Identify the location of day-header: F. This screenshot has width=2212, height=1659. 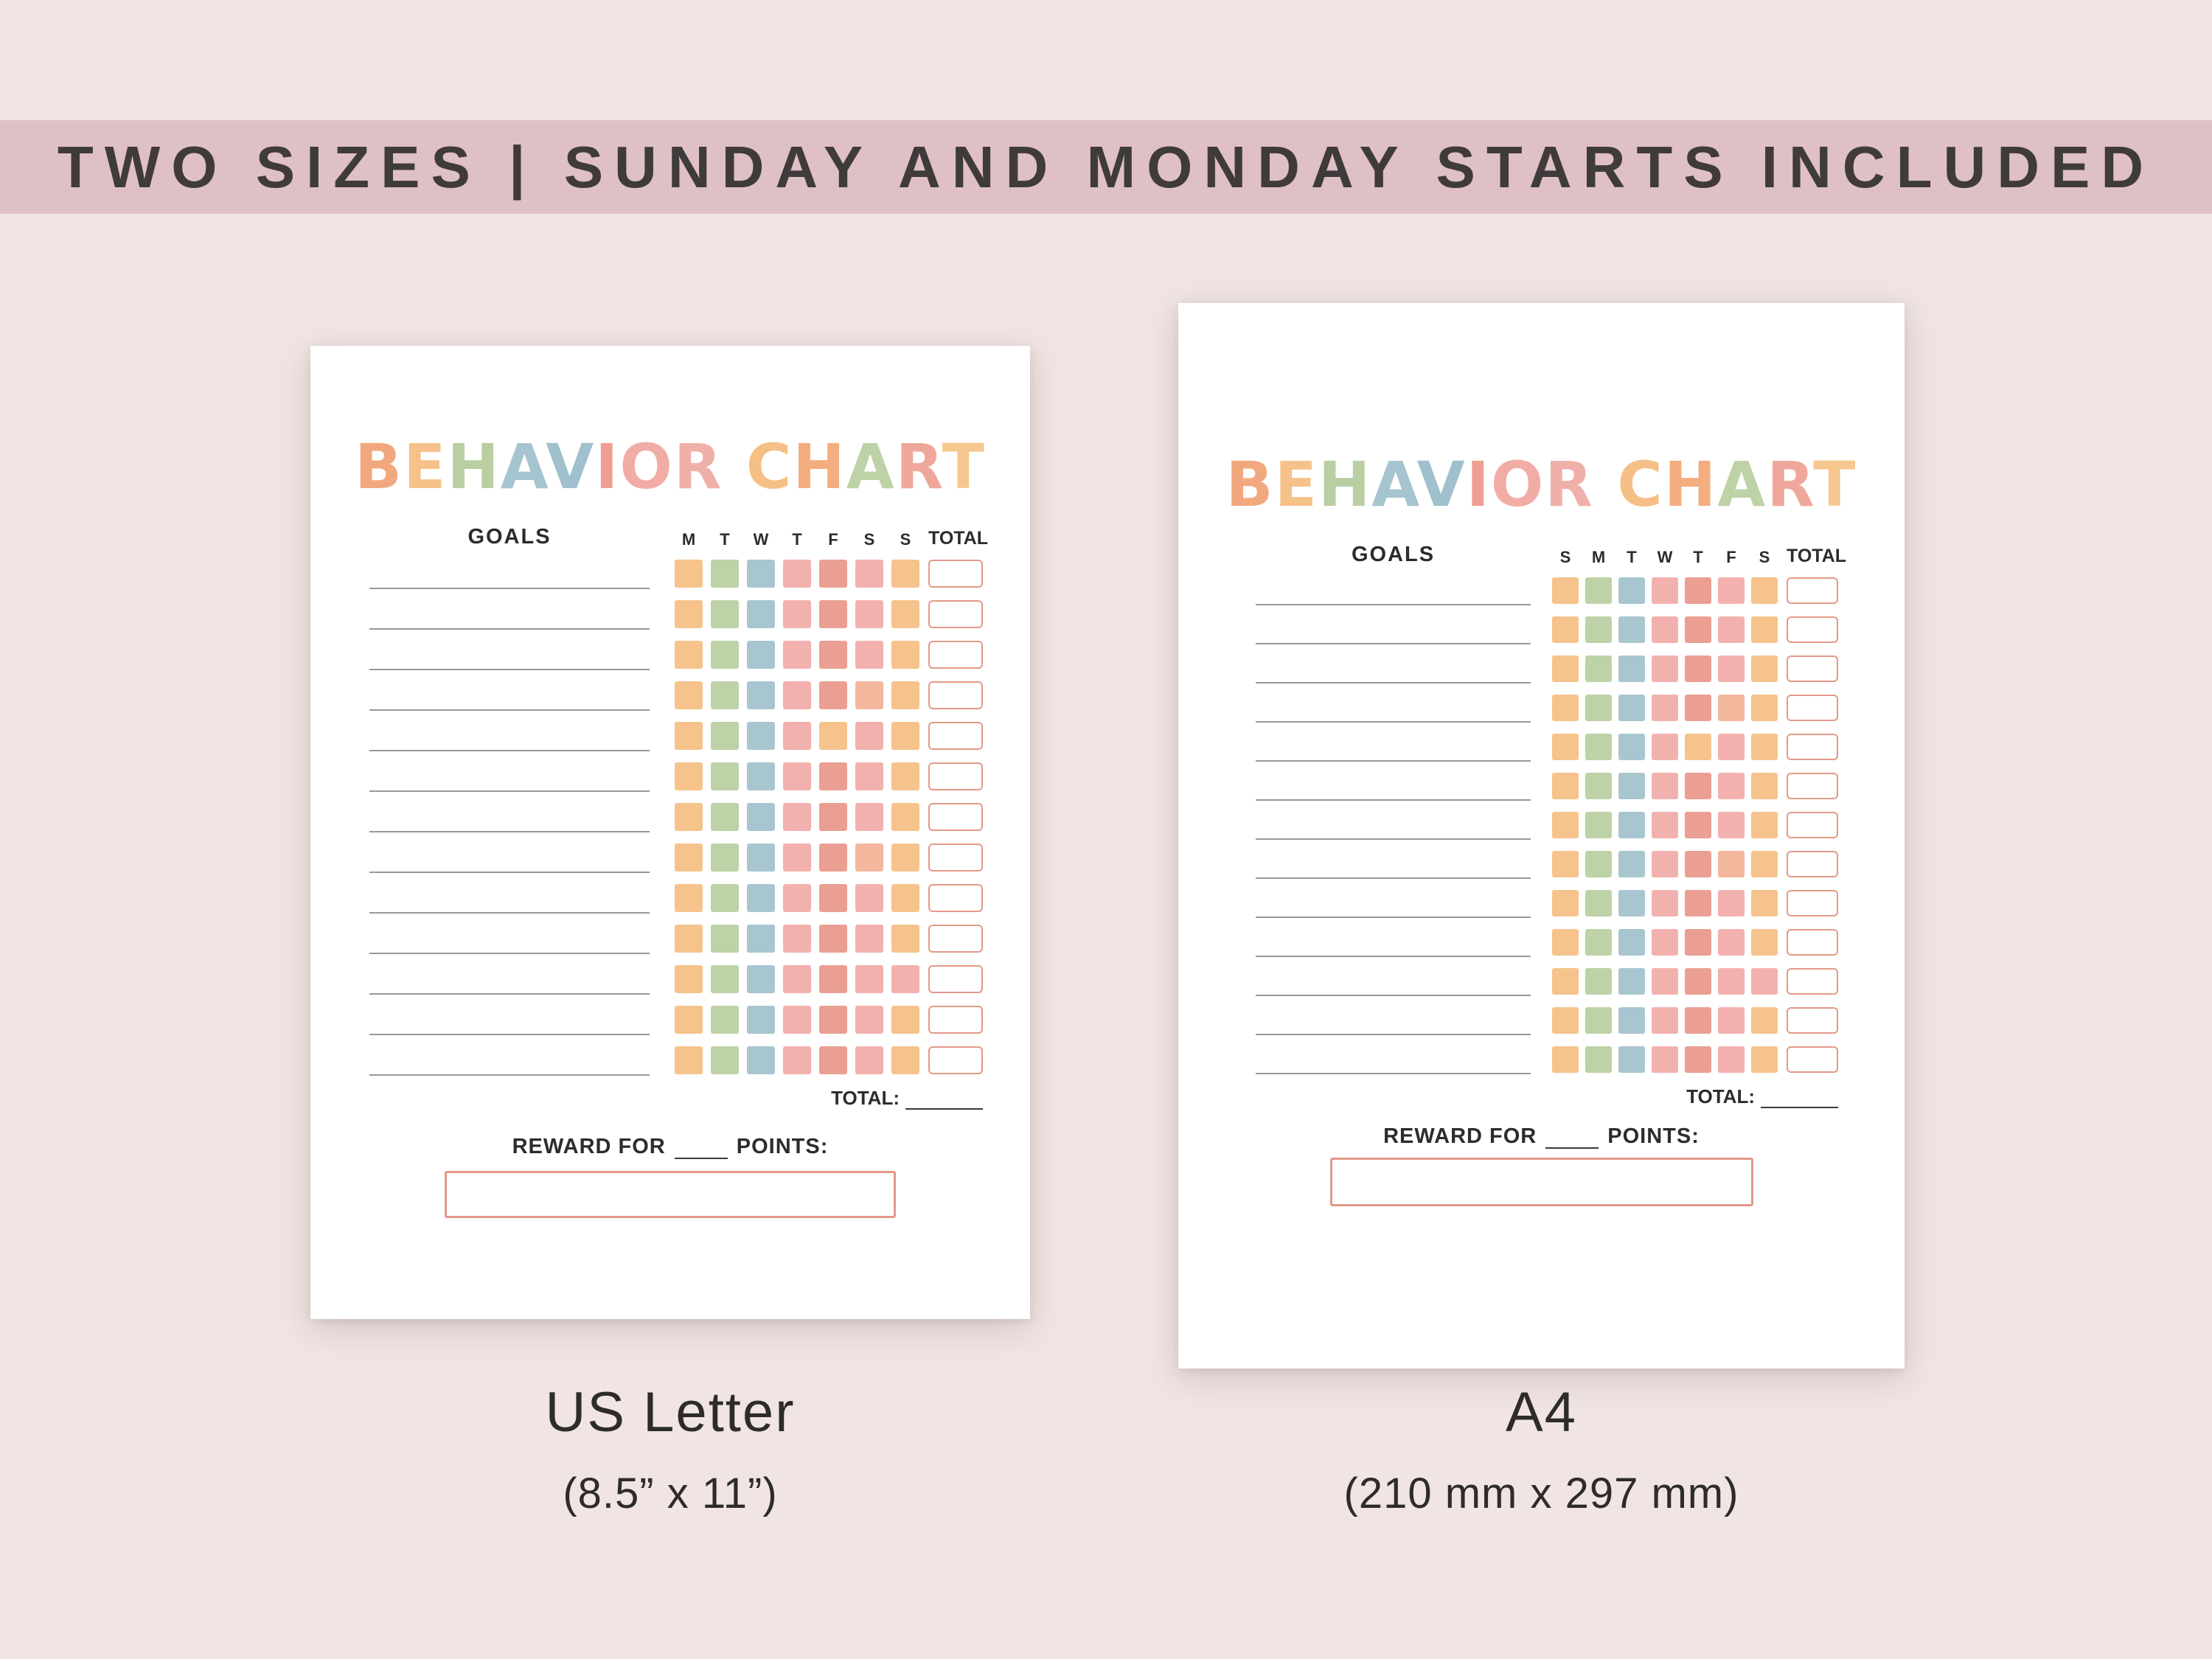
(833, 539).